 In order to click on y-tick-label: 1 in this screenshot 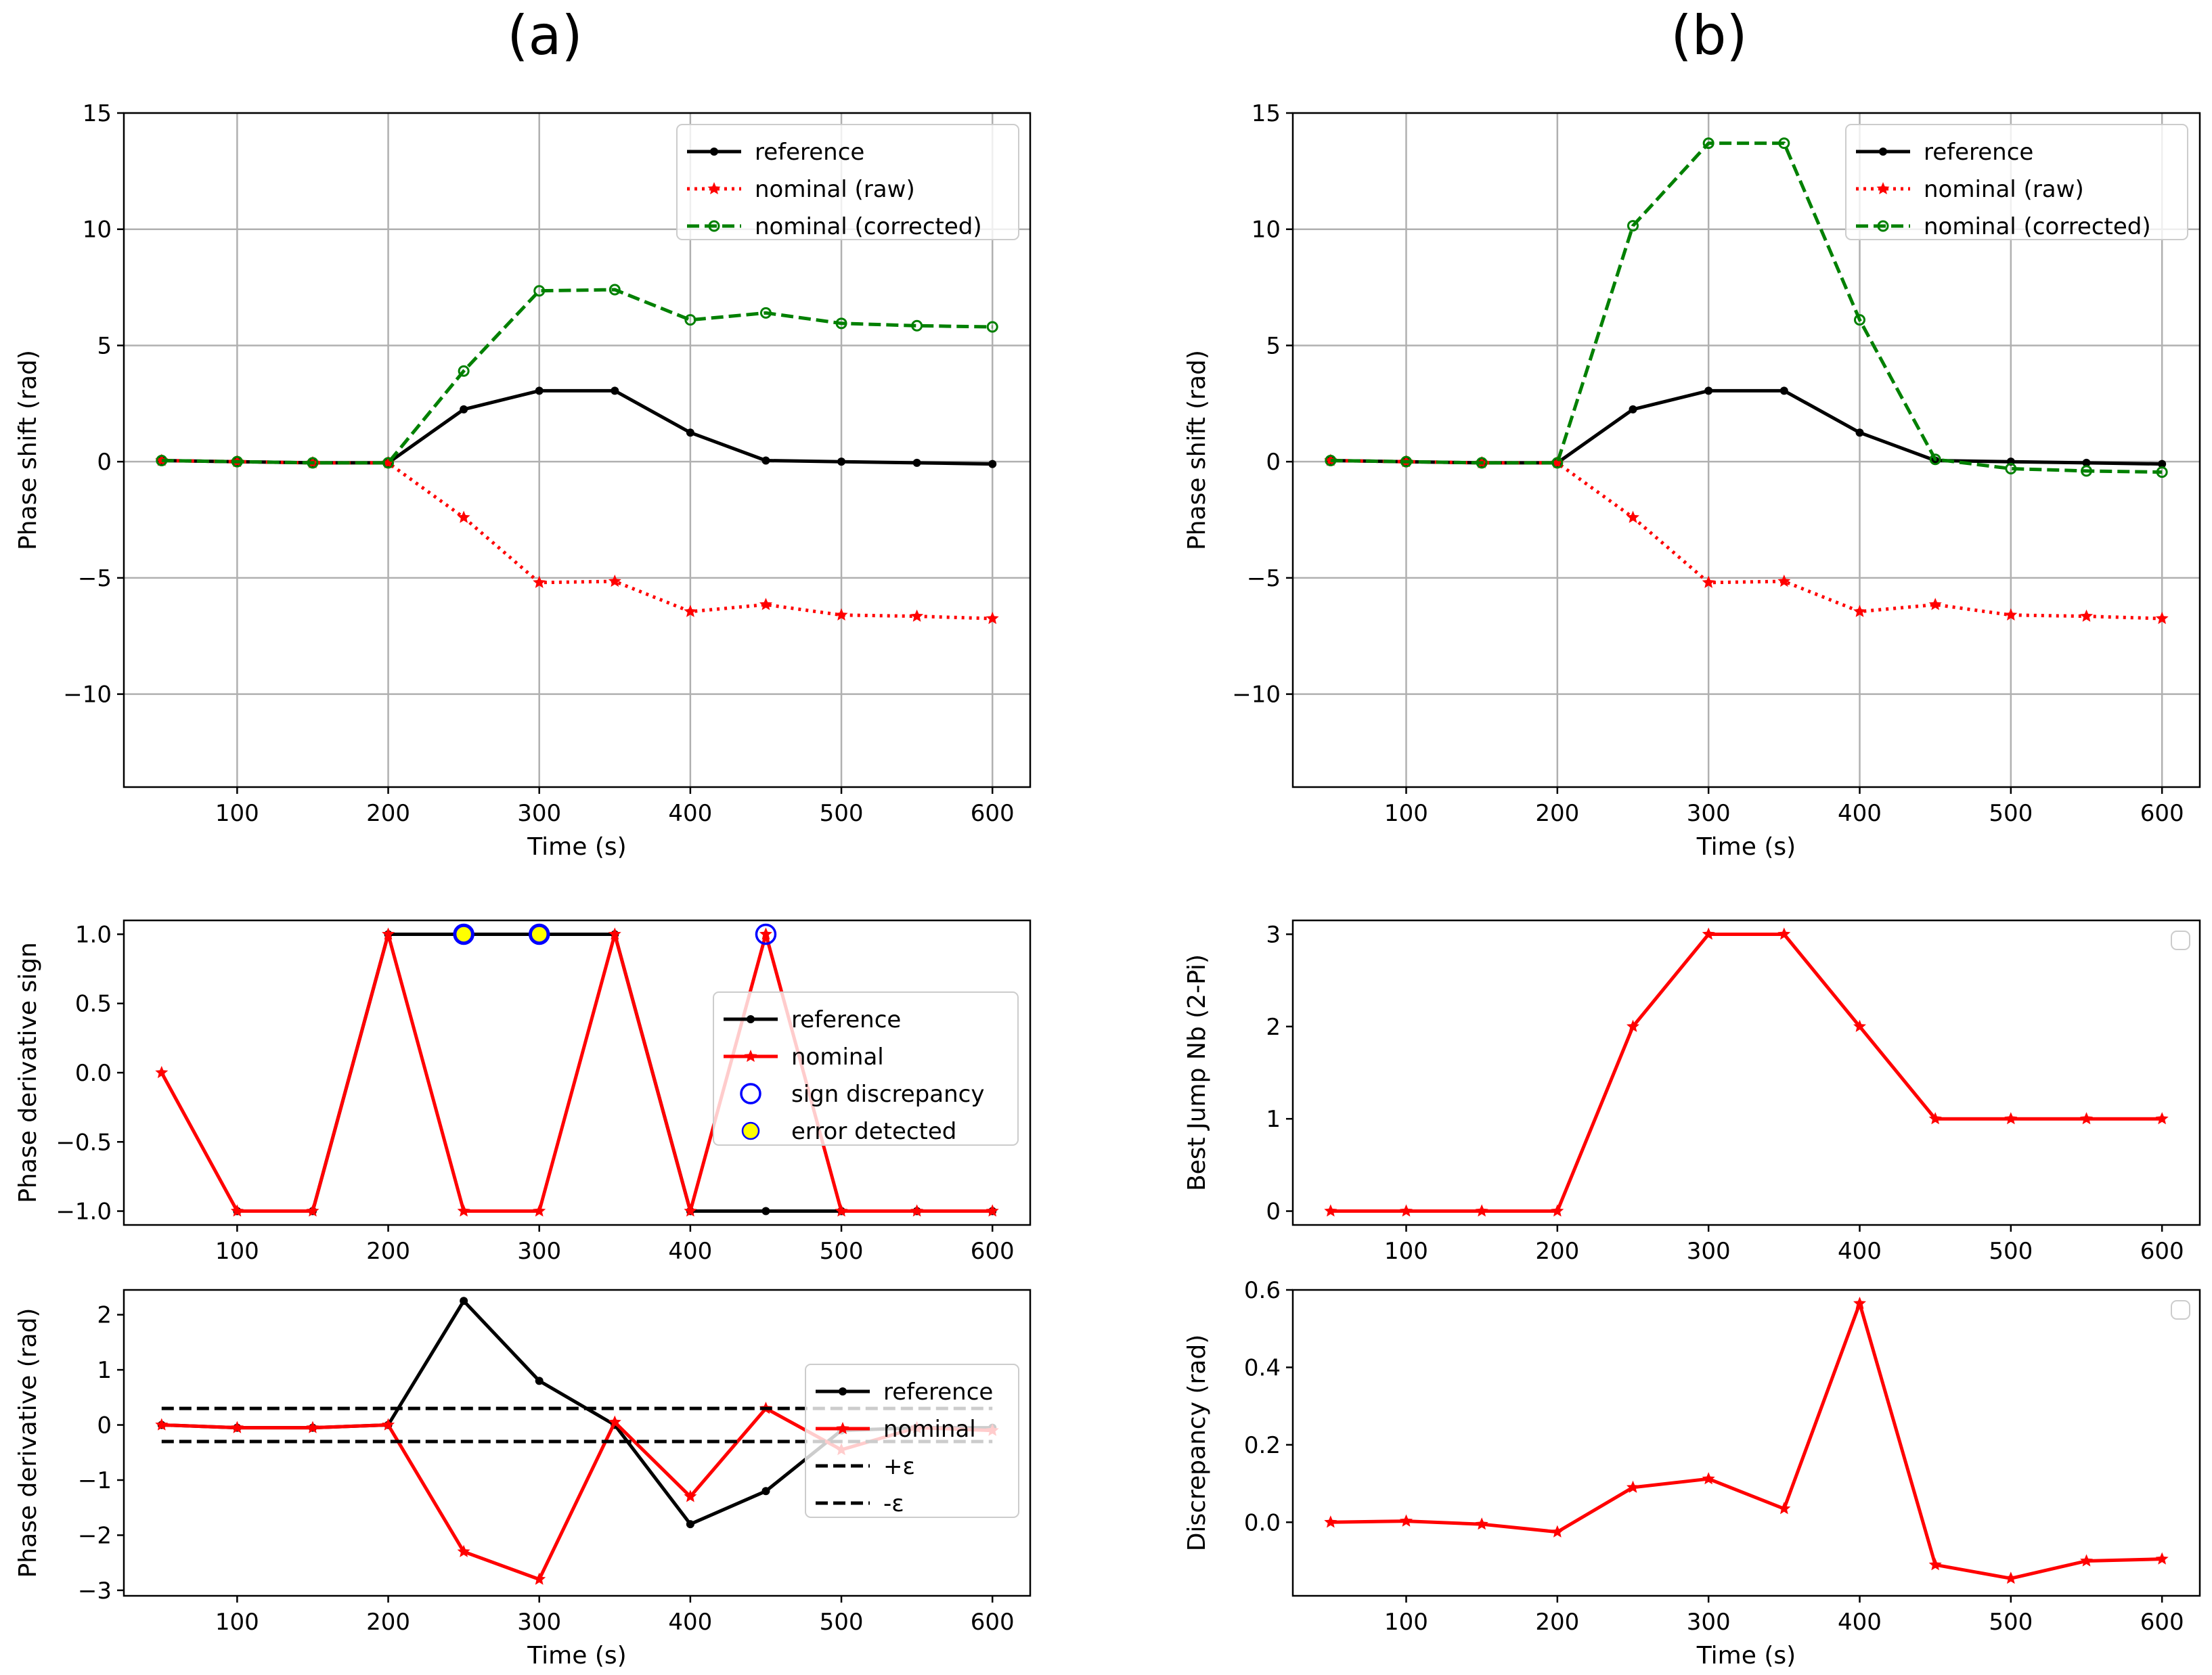, I will do `click(1273, 1120)`.